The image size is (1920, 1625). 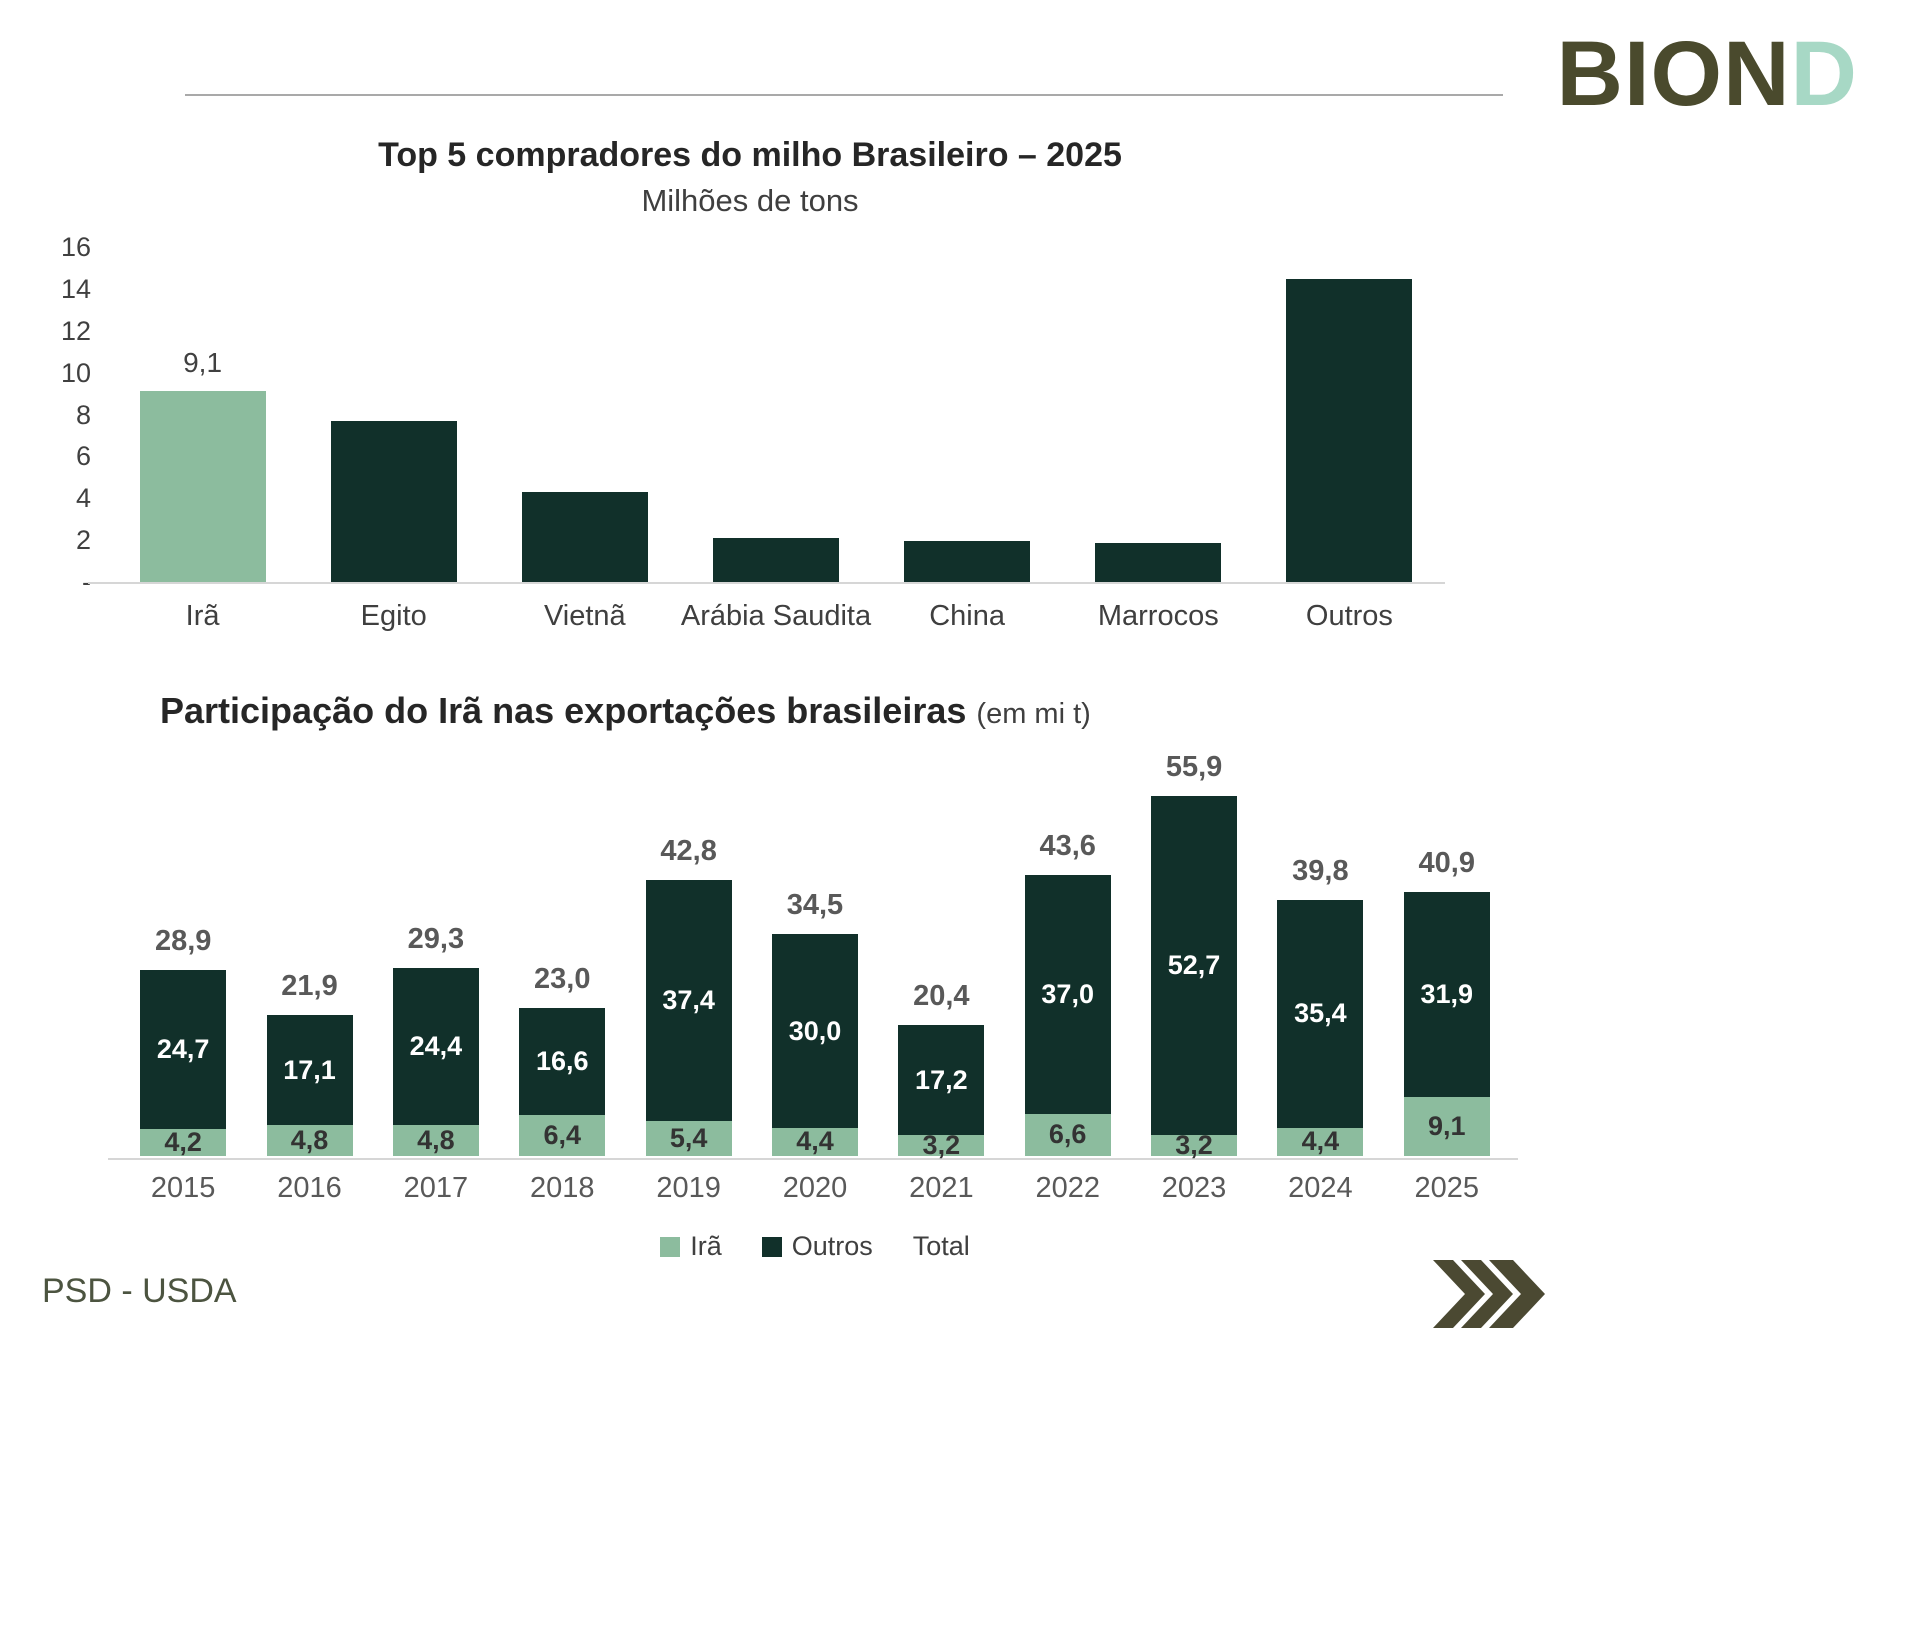 What do you see at coordinates (1194, 1188) in the screenshot?
I see `year-label: 2023` at bounding box center [1194, 1188].